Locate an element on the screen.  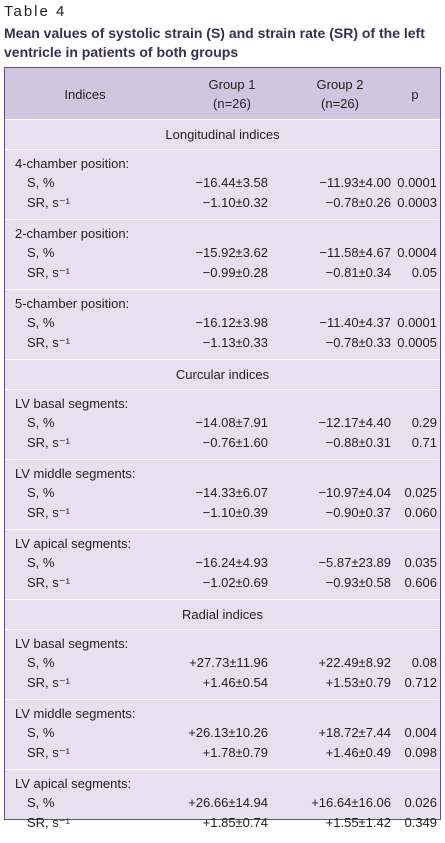
table-header: Indices Group 1 (n=26) Group 2 (n=26) p is located at coordinates (222, 94).